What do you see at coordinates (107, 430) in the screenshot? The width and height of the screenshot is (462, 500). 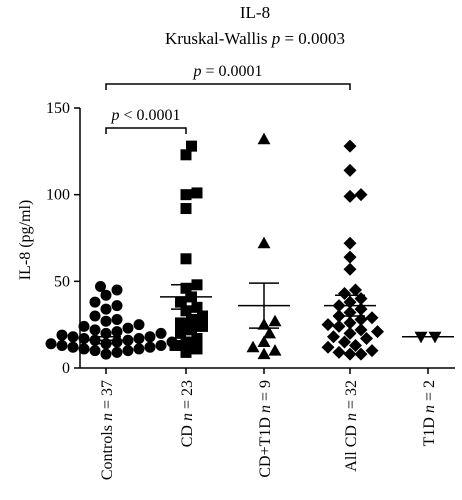 I see `category-label: Controls n = 37` at bounding box center [107, 430].